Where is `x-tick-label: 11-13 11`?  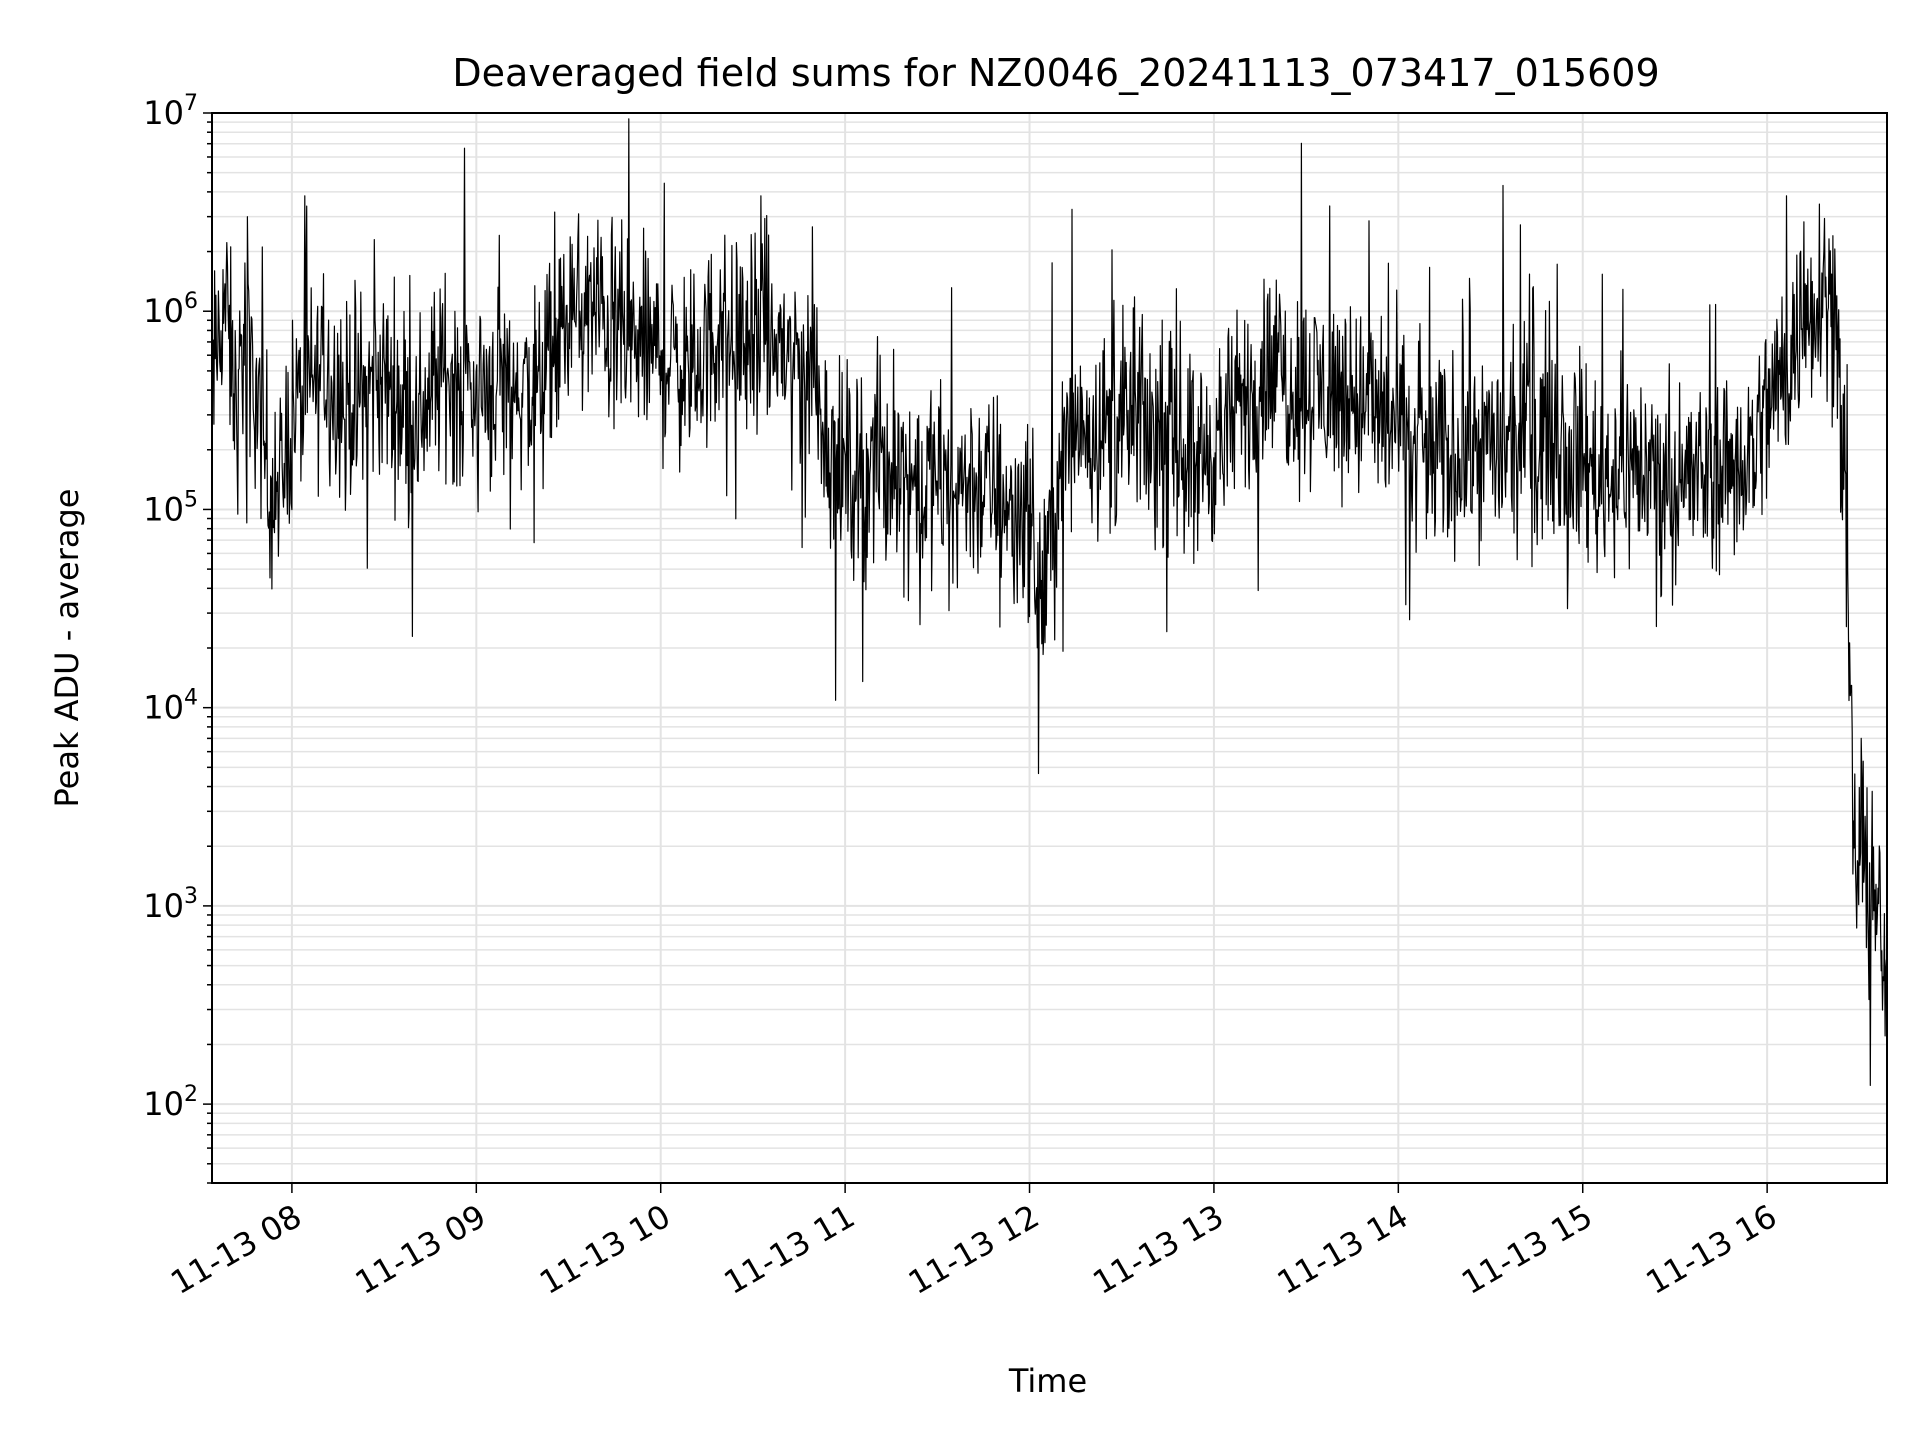 x-tick-label: 11-13 11 is located at coordinates (790, 1249).